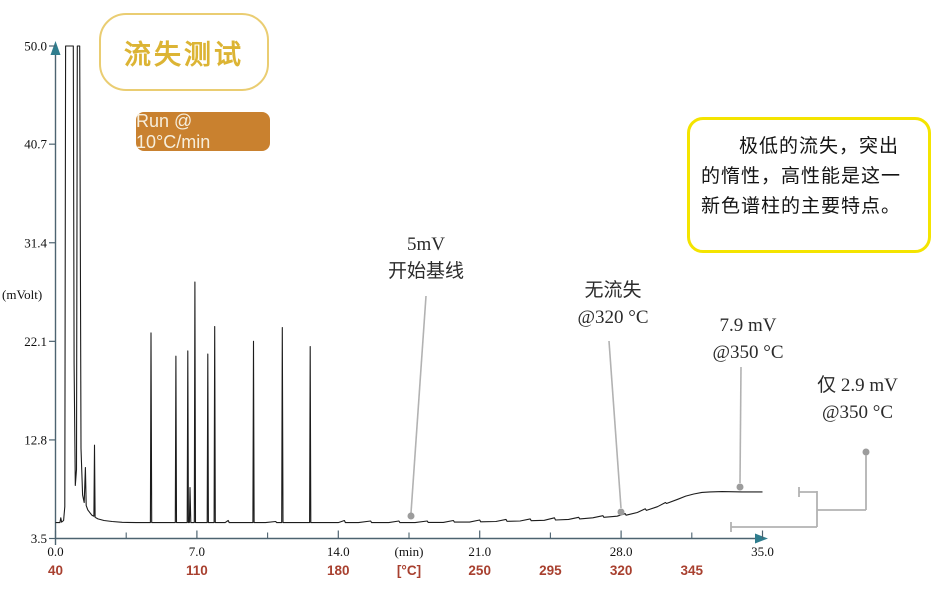 This screenshot has width=943, height=591. I want to click on y-tick-label: 50.0, so click(35, 46).